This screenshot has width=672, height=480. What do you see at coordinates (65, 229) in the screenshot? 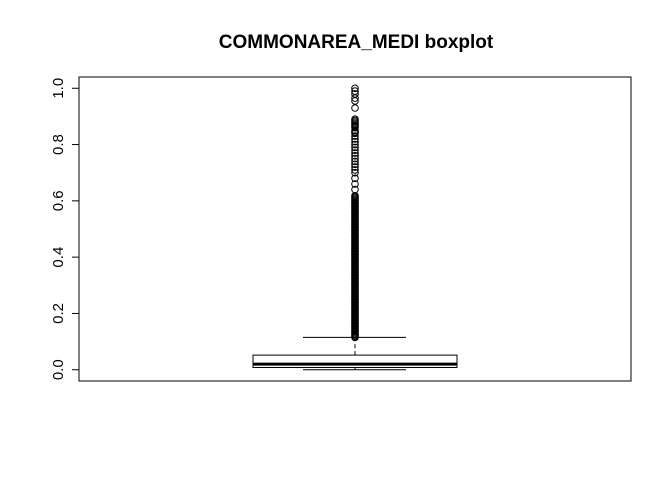
I see `y-axis: 0.0 0.2 0.4 0.6 0.8 1.0` at bounding box center [65, 229].